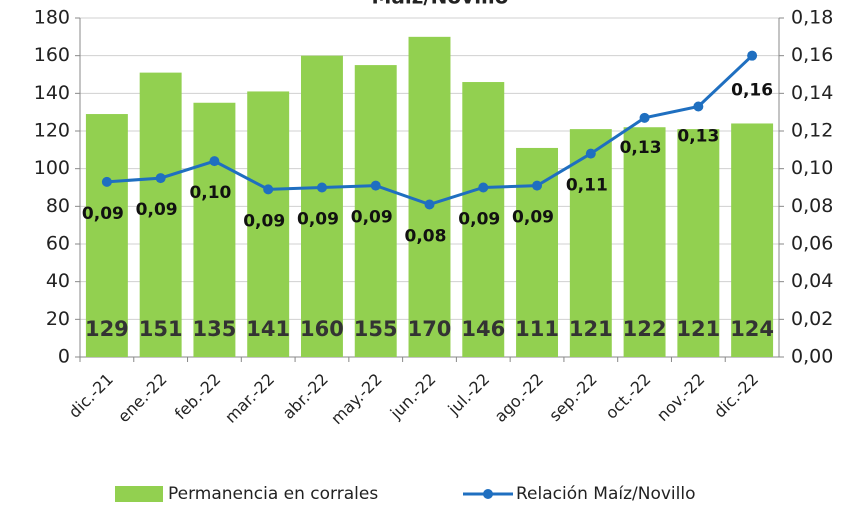  What do you see at coordinates (142, 398) in the screenshot?
I see `x-tick-label: ene.-22` at bounding box center [142, 398].